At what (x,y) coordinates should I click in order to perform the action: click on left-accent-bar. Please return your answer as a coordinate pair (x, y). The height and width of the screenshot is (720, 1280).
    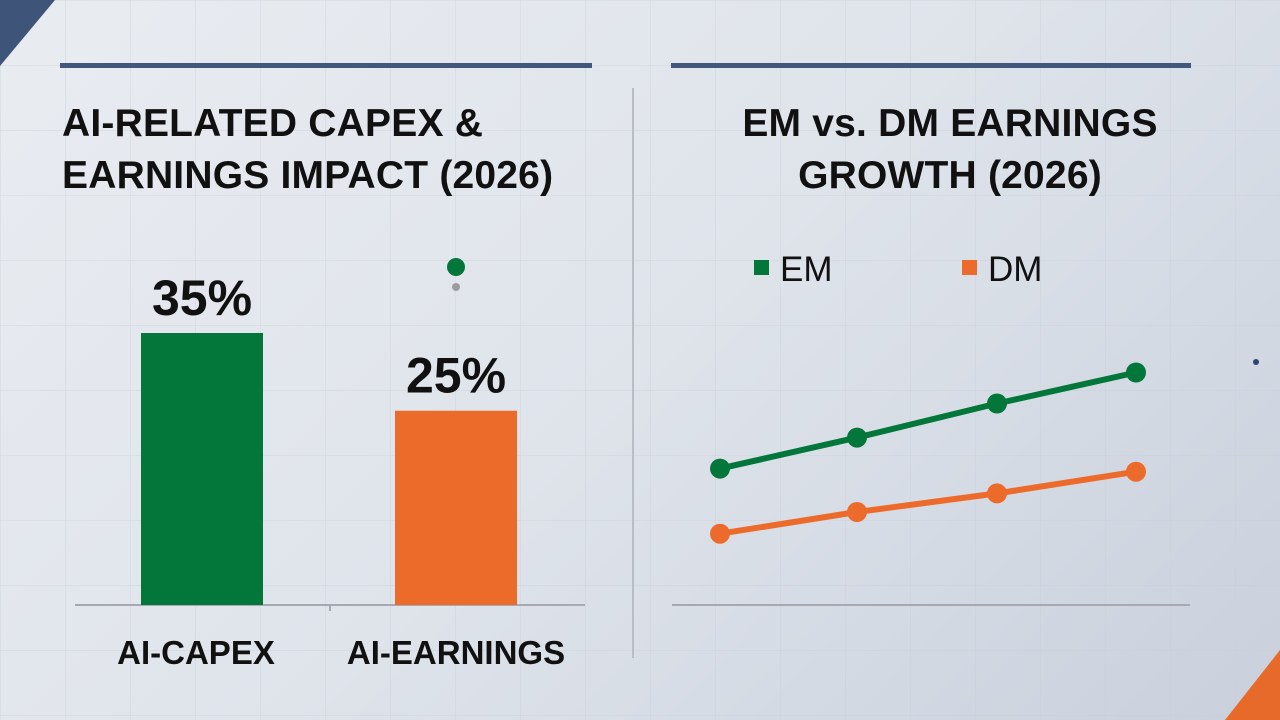
    Looking at the image, I should click on (326, 65).